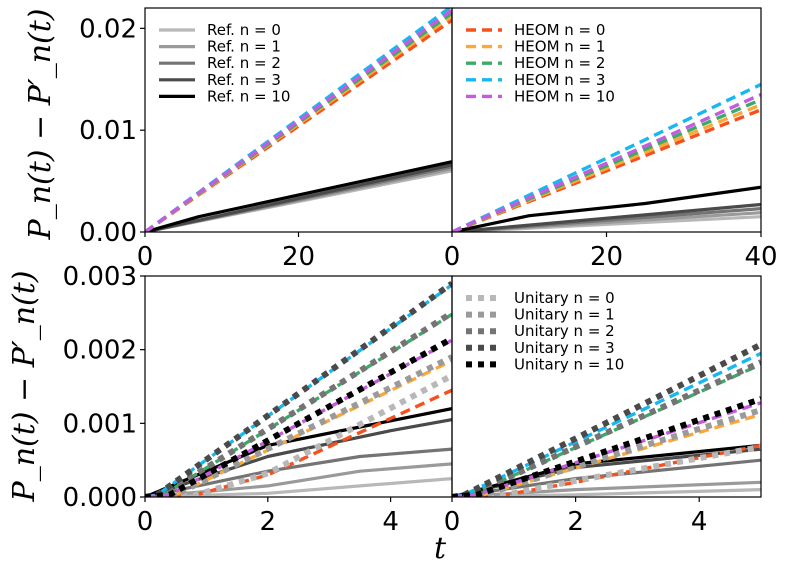  What do you see at coordinates (24, 387) in the screenshot?
I see `y-axis-label-bottom: P_n(t) − P′_n(t)` at bounding box center [24, 387].